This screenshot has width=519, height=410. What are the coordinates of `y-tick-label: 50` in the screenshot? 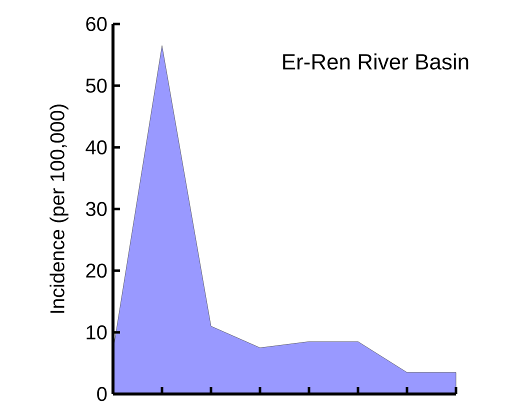 It's located at (96, 85).